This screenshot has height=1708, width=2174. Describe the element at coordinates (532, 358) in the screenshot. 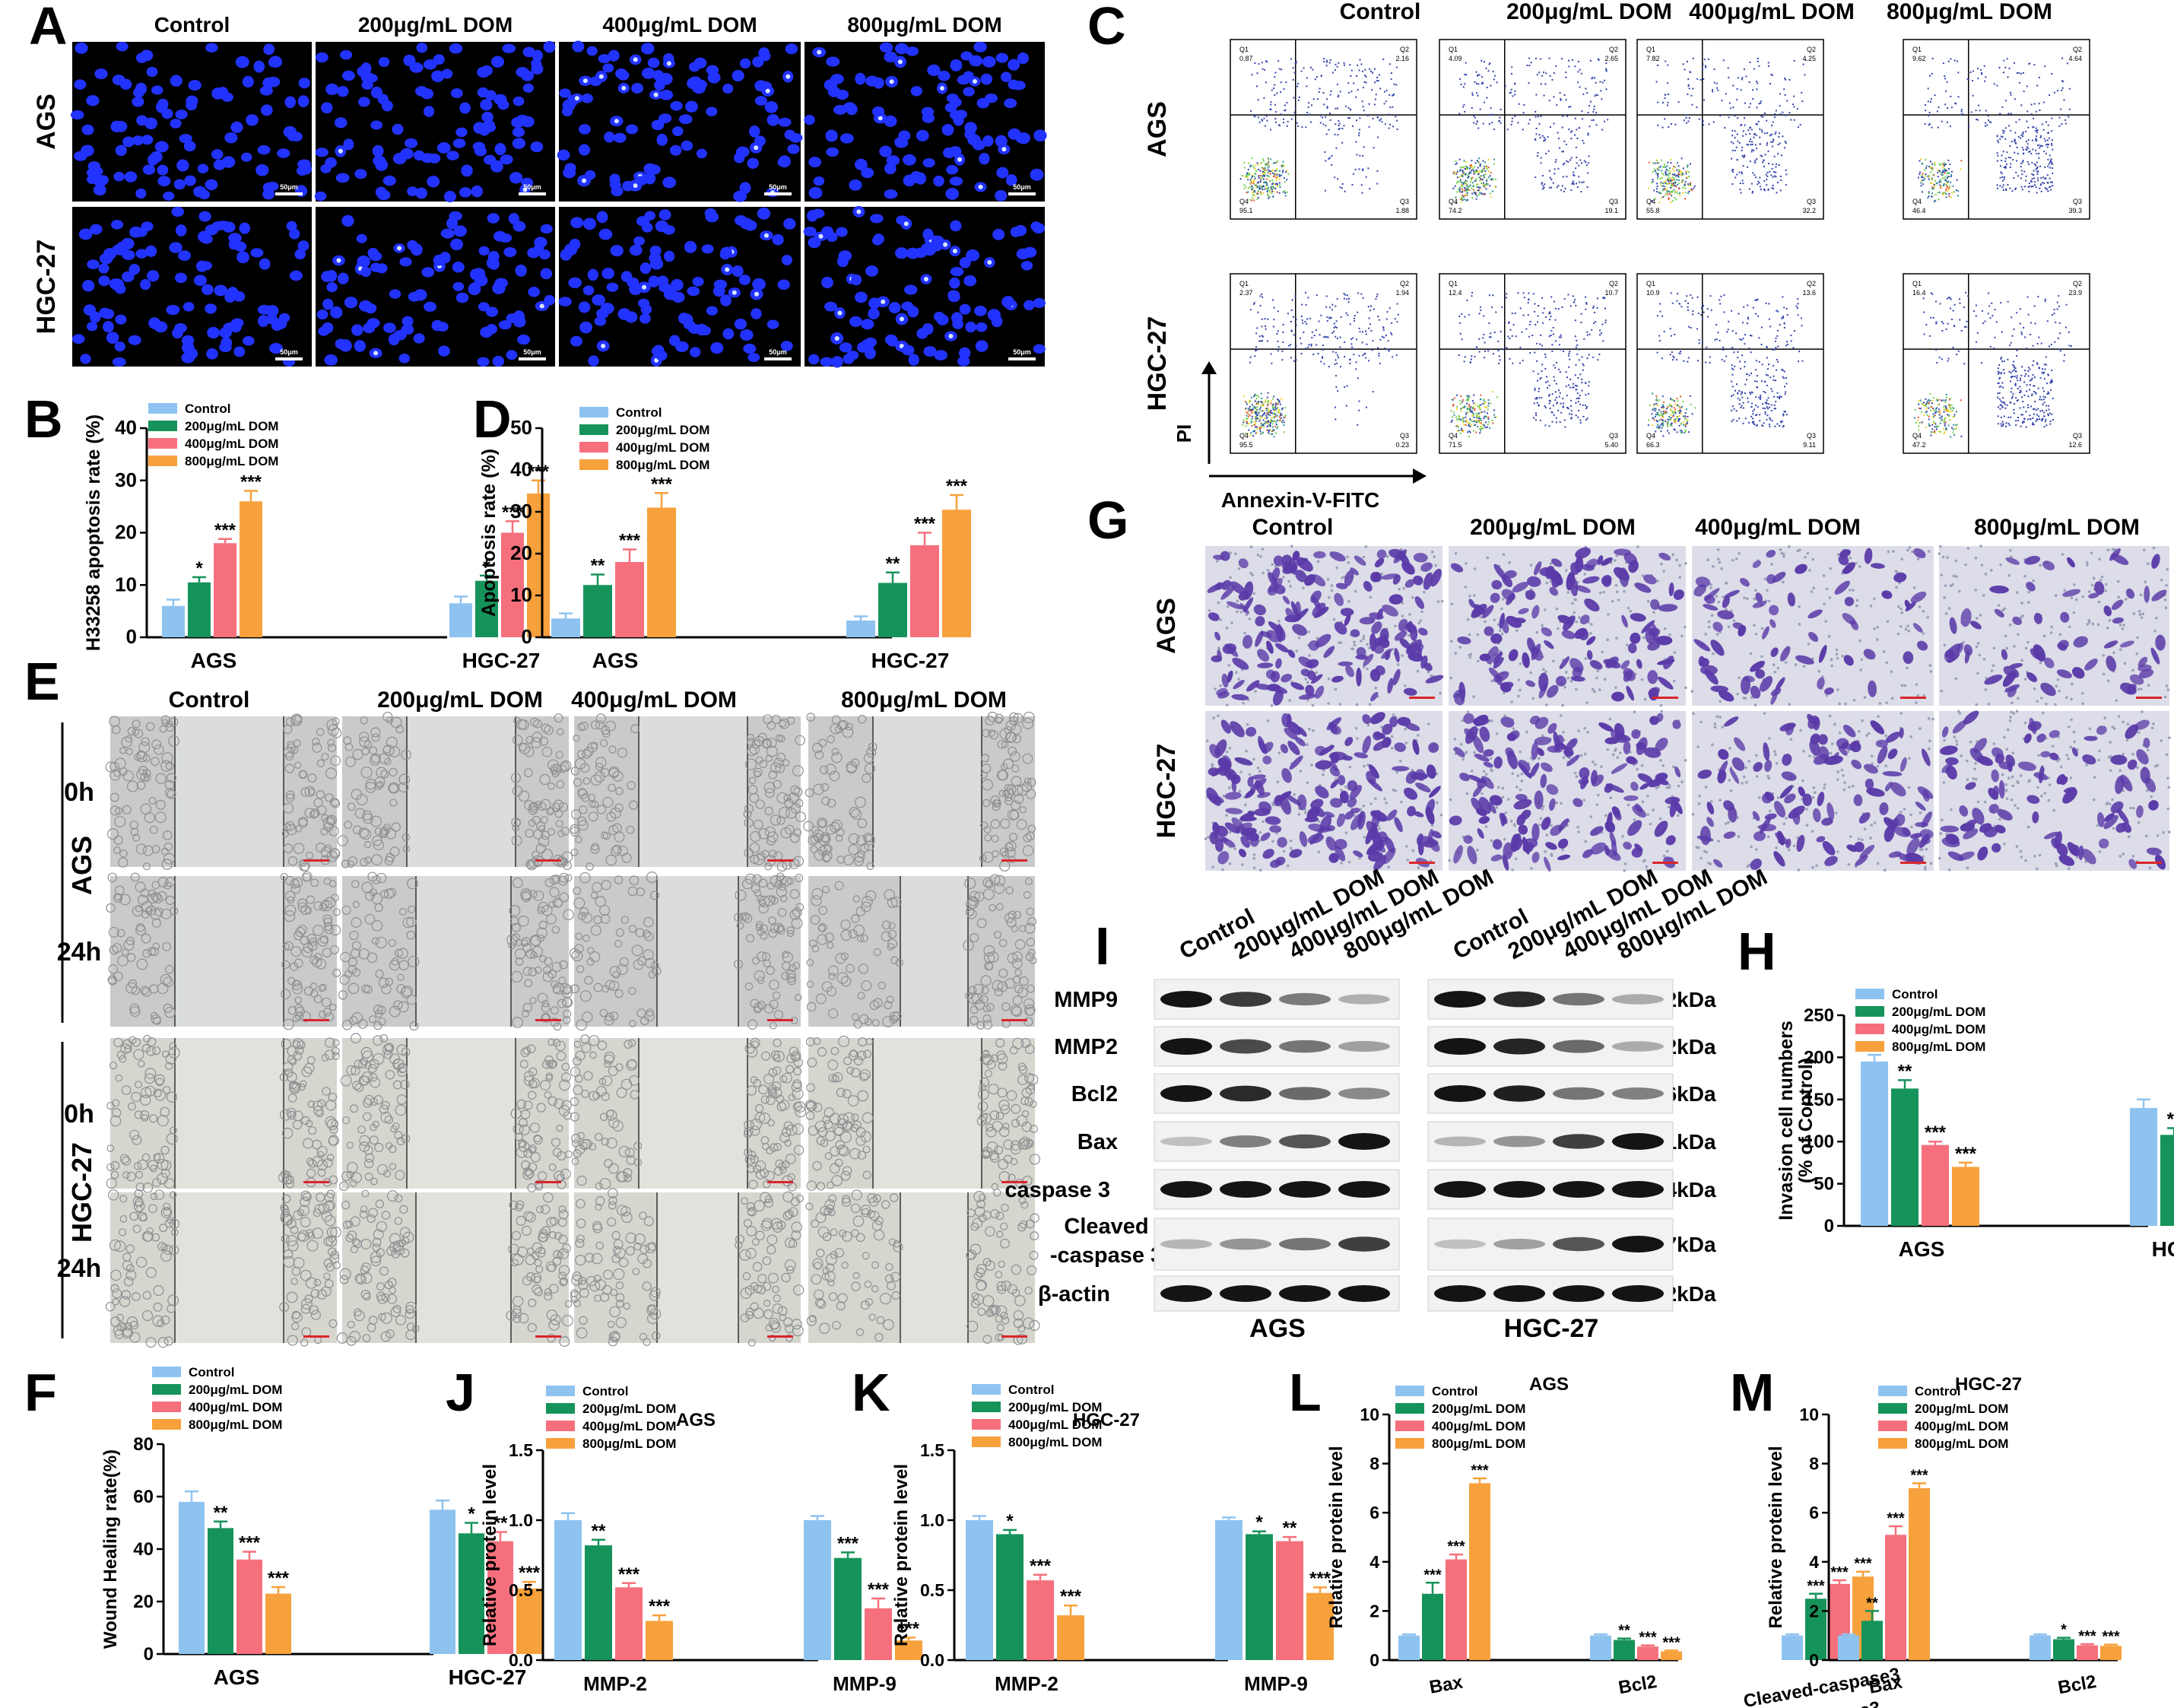

I see `scale-bar` at that location.